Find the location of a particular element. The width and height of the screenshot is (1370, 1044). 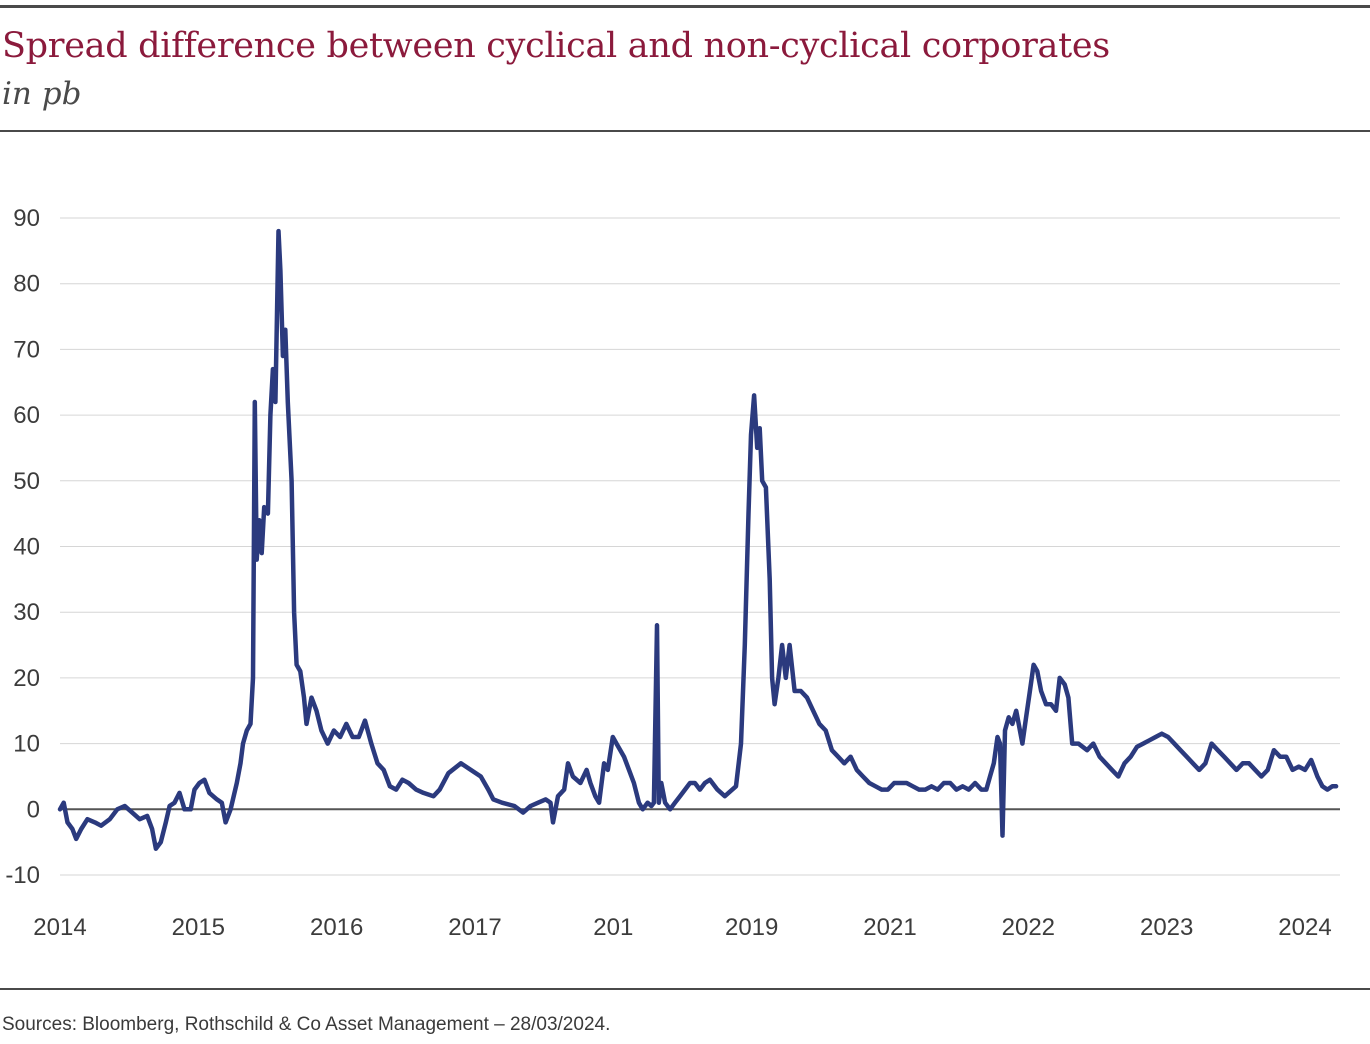

y-tick-label: 20 is located at coordinates (26, 678).